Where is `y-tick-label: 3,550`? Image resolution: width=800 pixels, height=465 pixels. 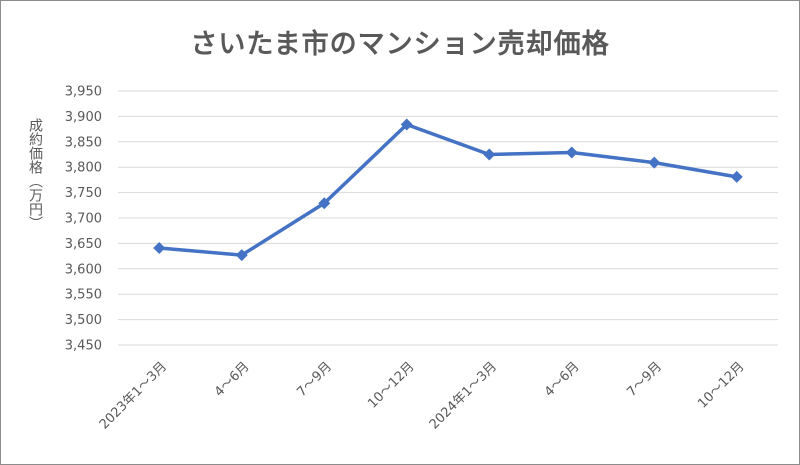
y-tick-label: 3,550 is located at coordinates (83, 295).